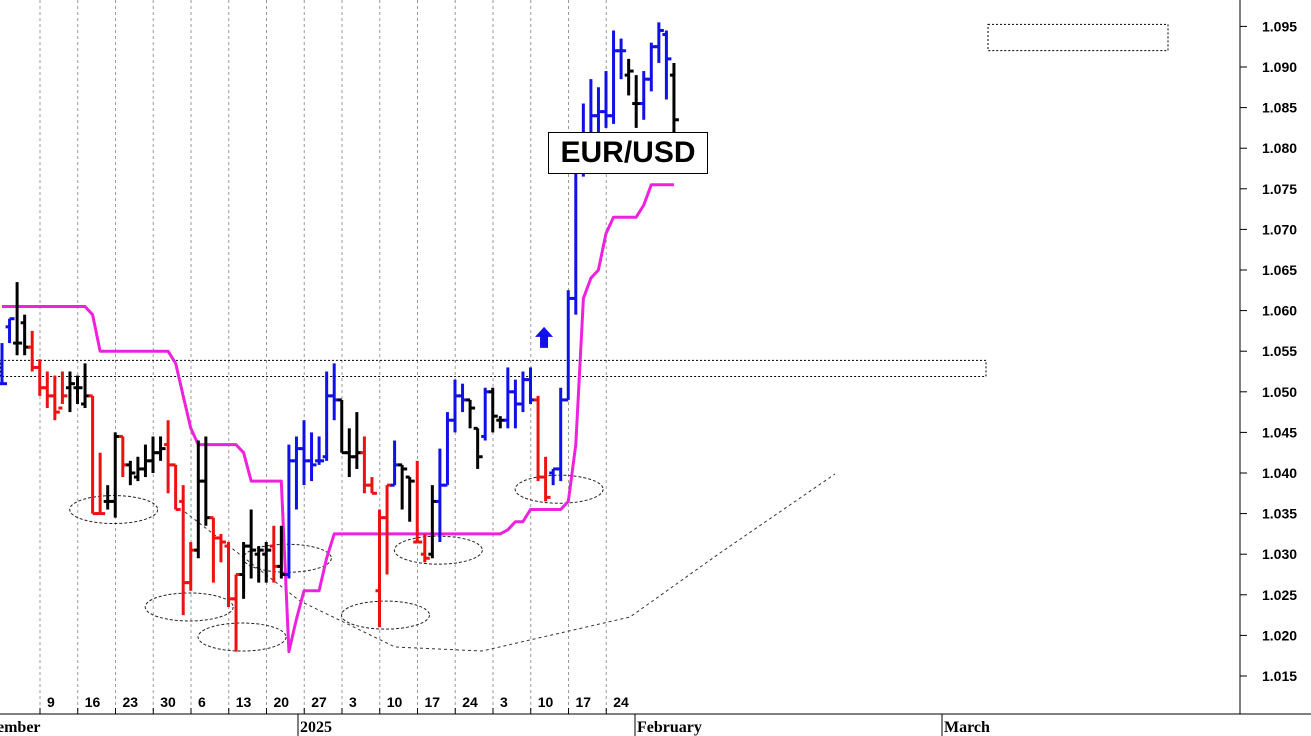 The height and width of the screenshot is (736, 1311). Describe the element at coordinates (336, 563) in the screenshot. I see `highlight-ellipses` at that location.